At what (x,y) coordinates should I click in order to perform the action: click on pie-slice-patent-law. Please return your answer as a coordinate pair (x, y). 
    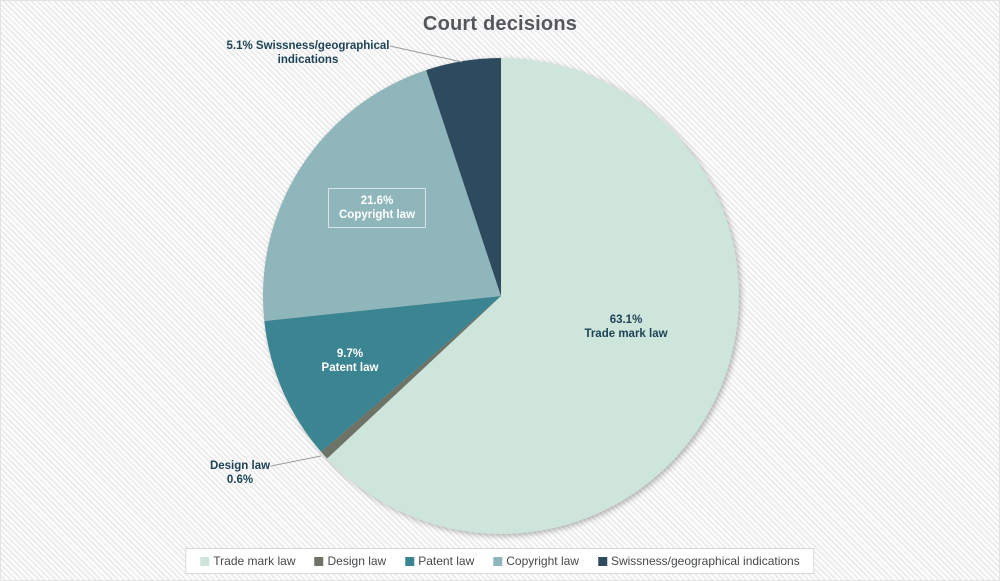
    Looking at the image, I should click on (382, 374).